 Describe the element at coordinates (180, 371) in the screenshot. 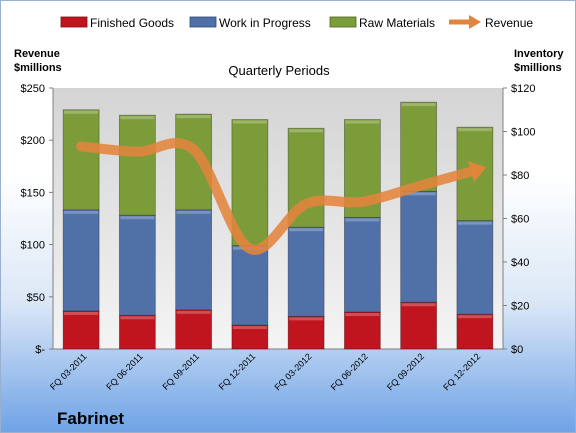

I see `category-label: FQ 09-2011` at that location.